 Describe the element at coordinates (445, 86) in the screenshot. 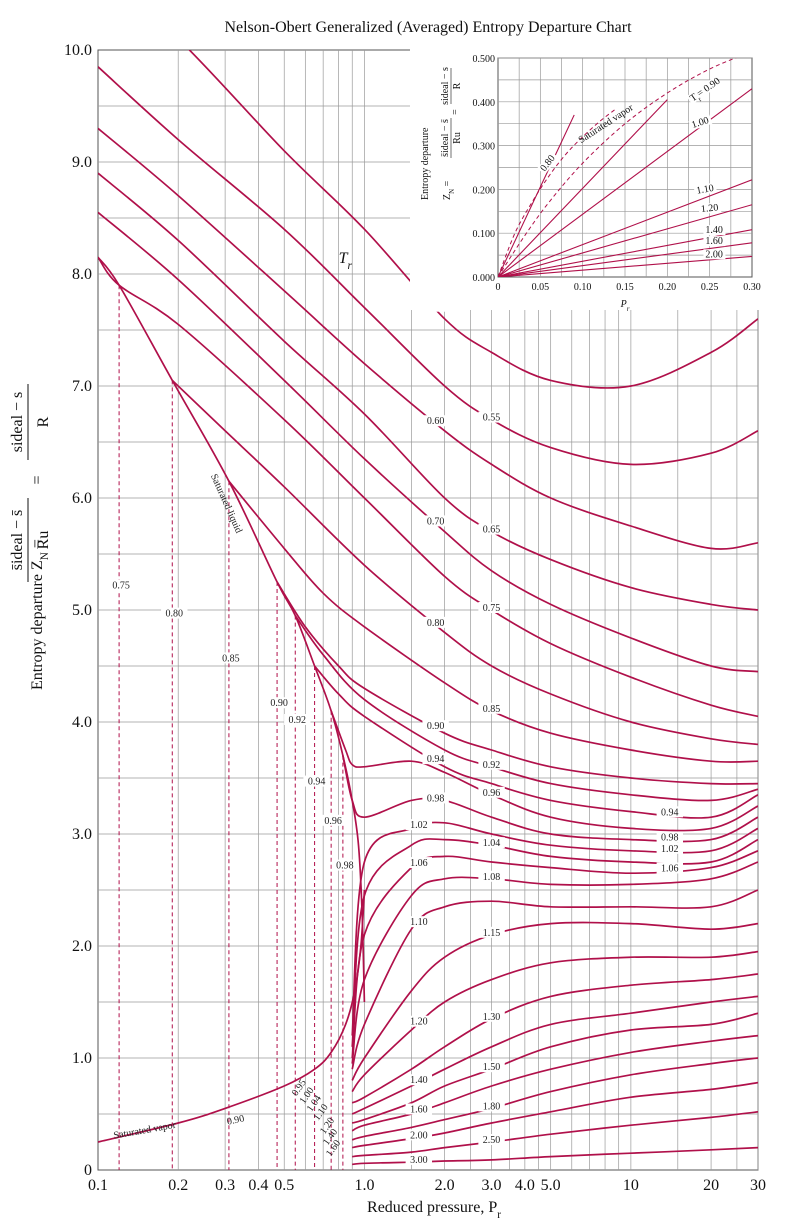

I see `inset-fraction-num: sideal − s` at that location.